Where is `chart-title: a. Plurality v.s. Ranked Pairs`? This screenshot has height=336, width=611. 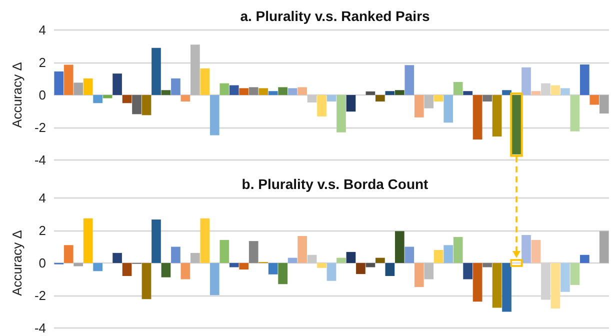 chart-title: a. Plurality v.s. Ranked Pairs is located at coordinates (335, 16).